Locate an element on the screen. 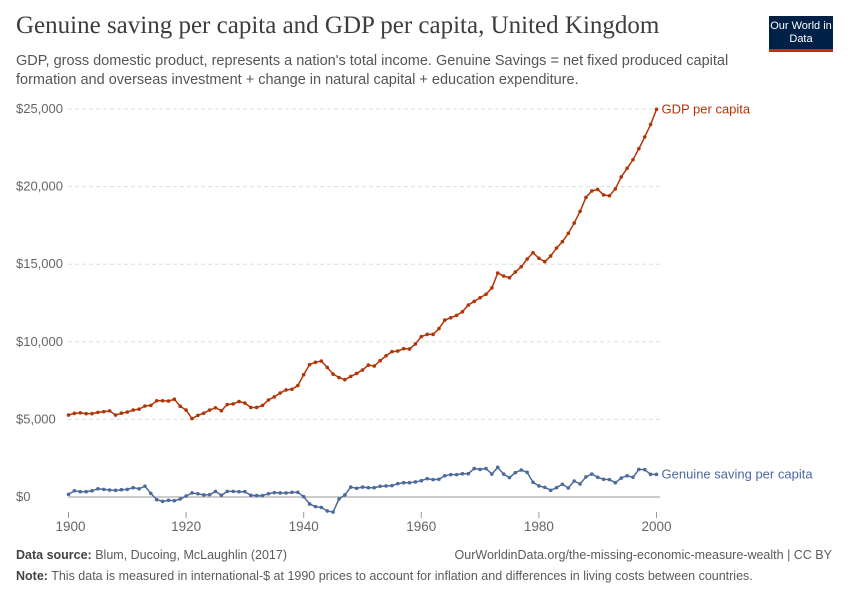 Image resolution: width=850 pixels, height=600 pixels. note-label: Note: is located at coordinates (32, 576).